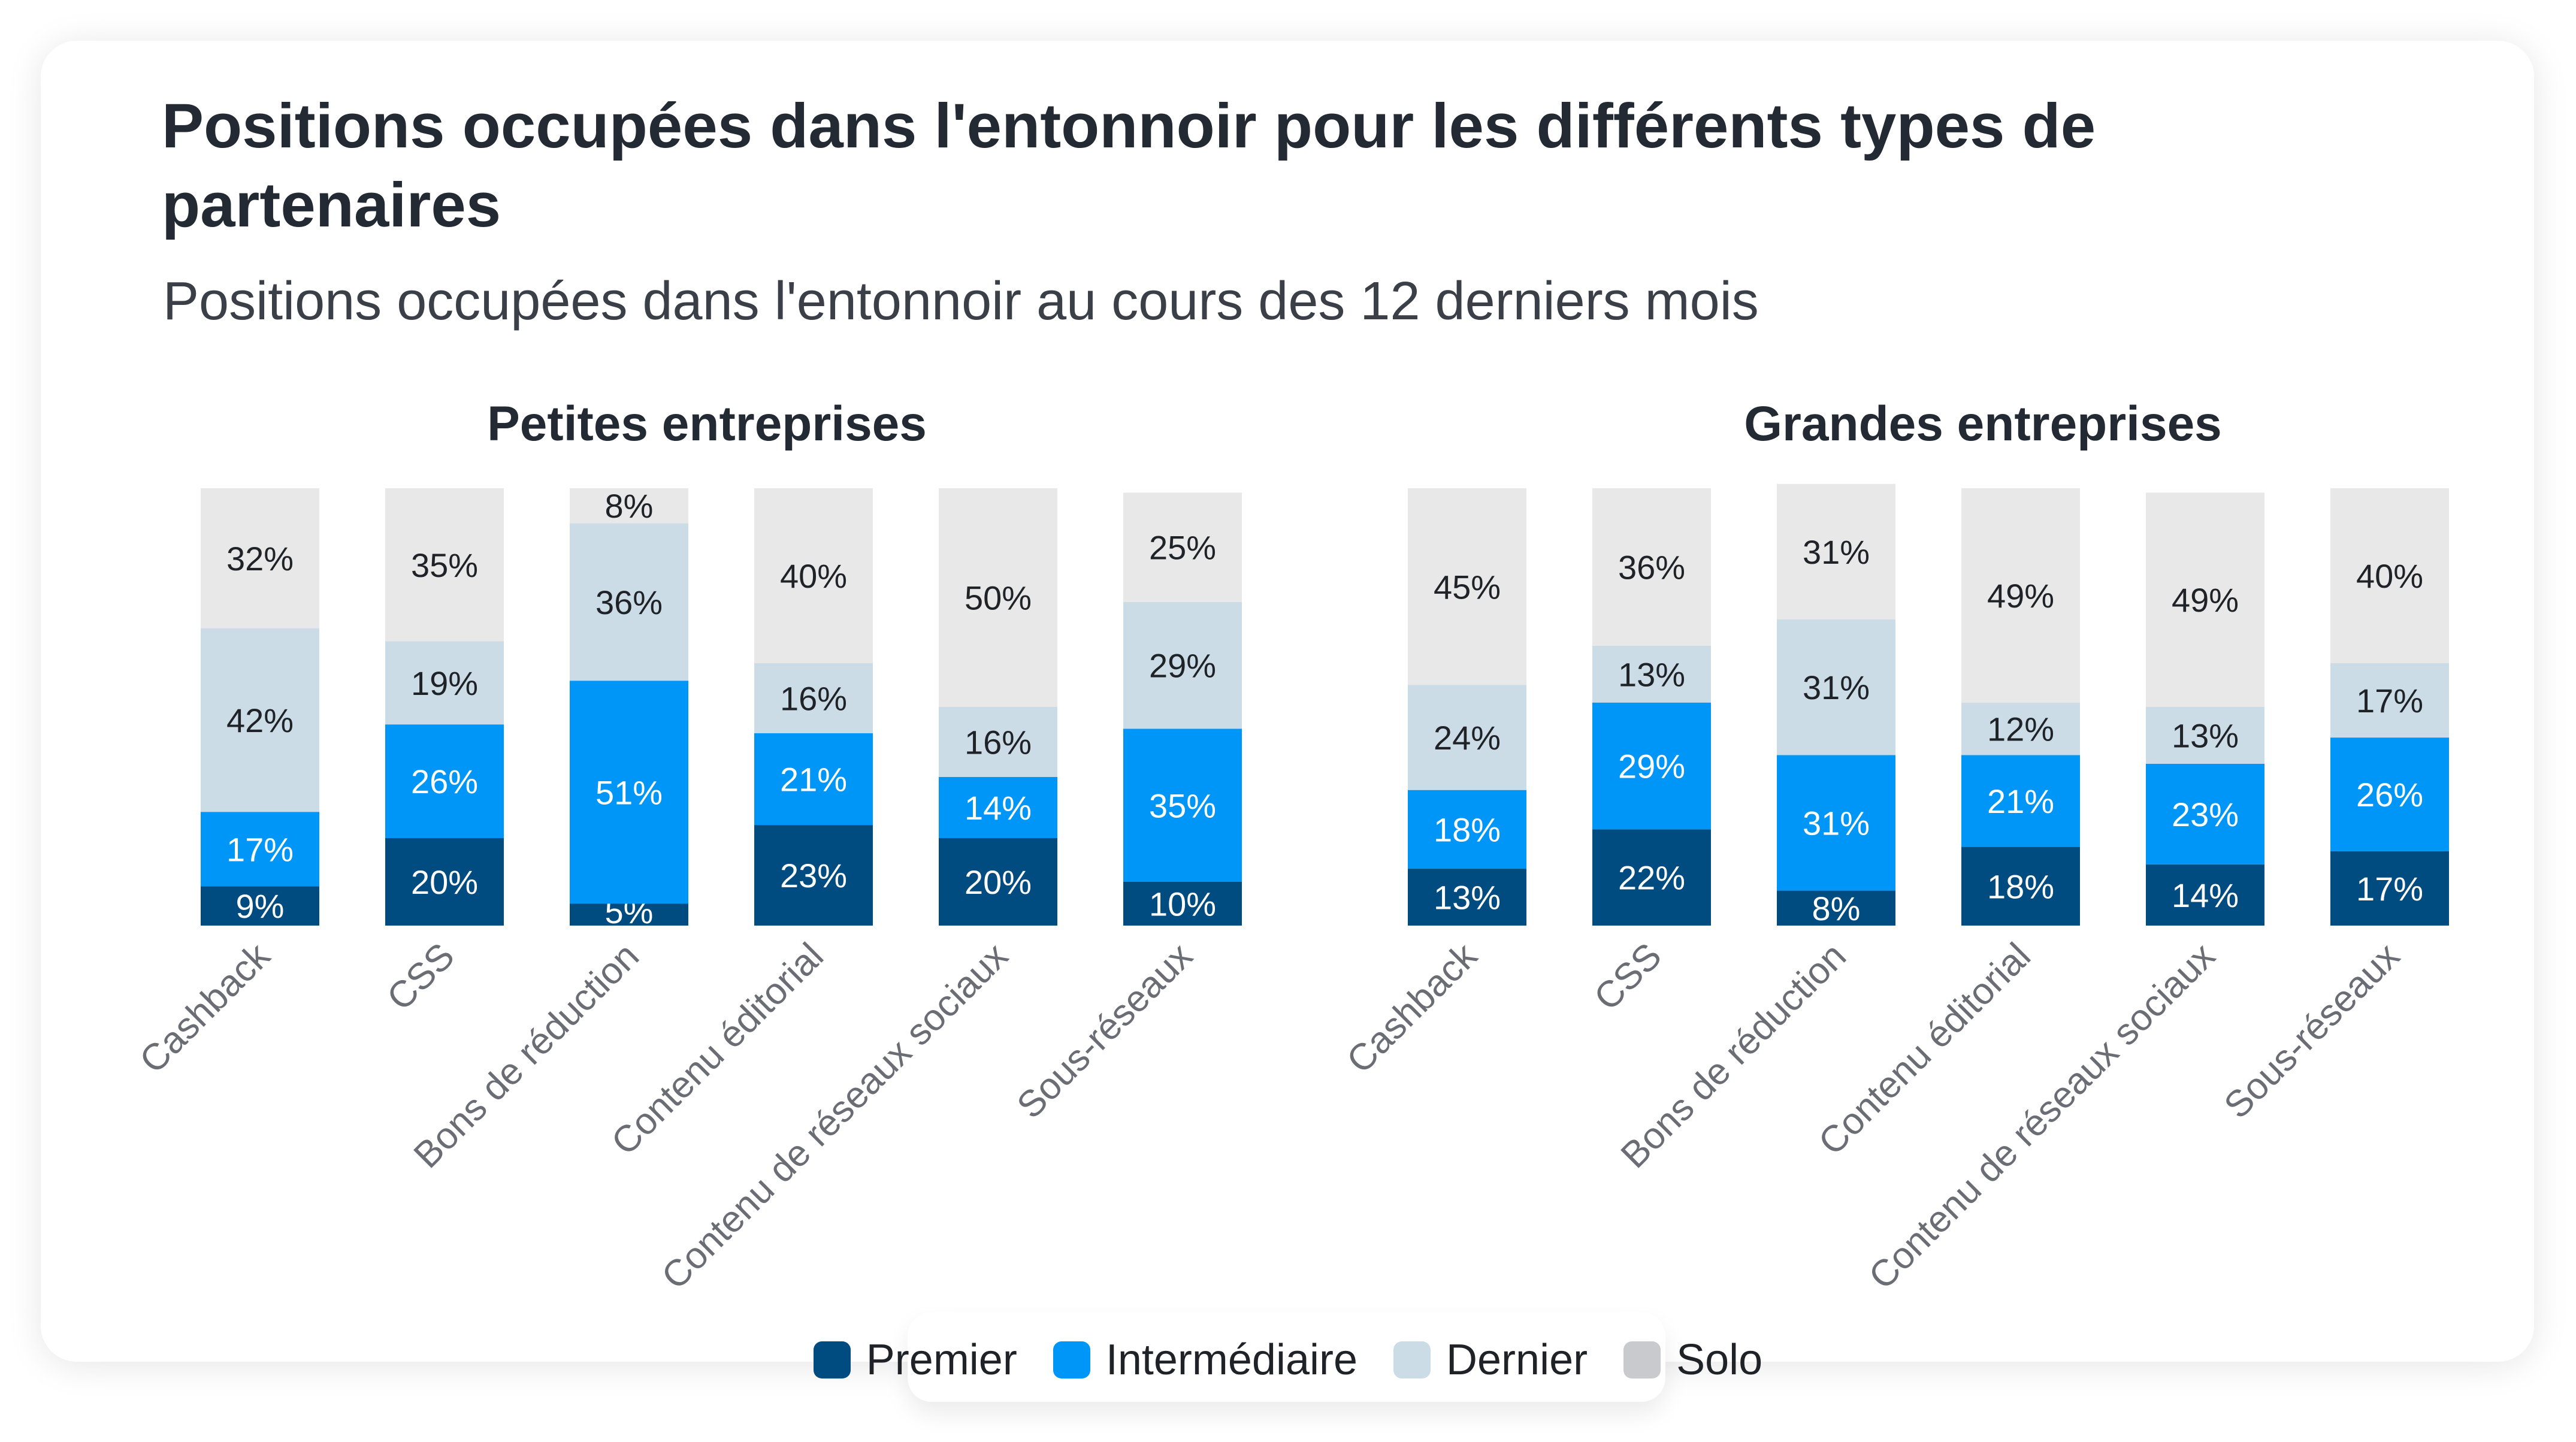 This screenshot has height=1442, width=2576. I want to click on data-label: 40%, so click(2389, 576).